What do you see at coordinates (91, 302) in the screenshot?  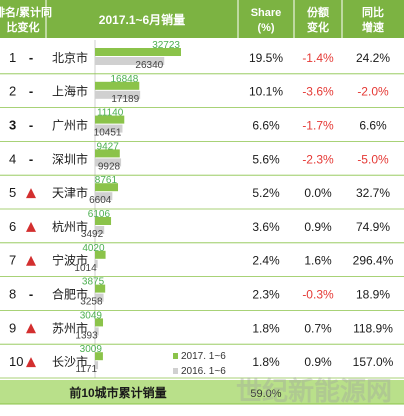 I see `value-label-2016: 3258` at bounding box center [91, 302].